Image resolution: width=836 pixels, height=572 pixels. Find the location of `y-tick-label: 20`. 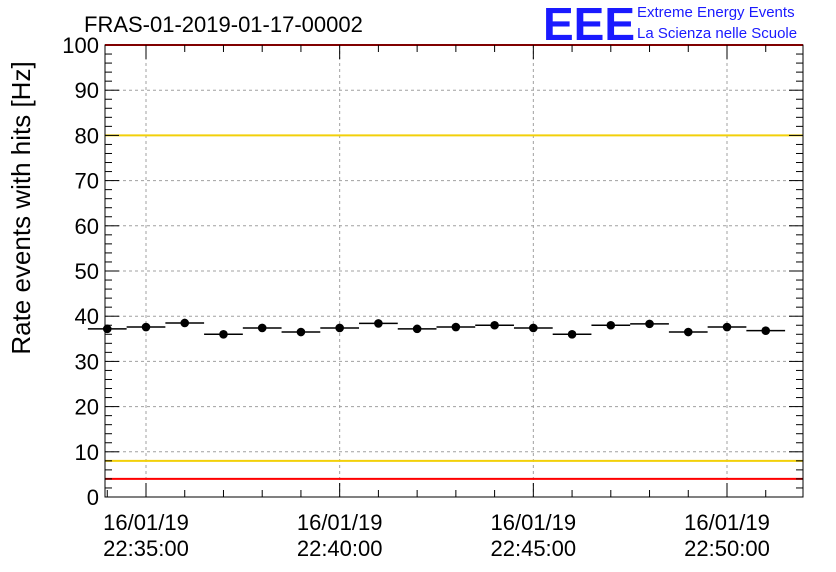

y-tick-label: 20 is located at coordinates (87, 407).